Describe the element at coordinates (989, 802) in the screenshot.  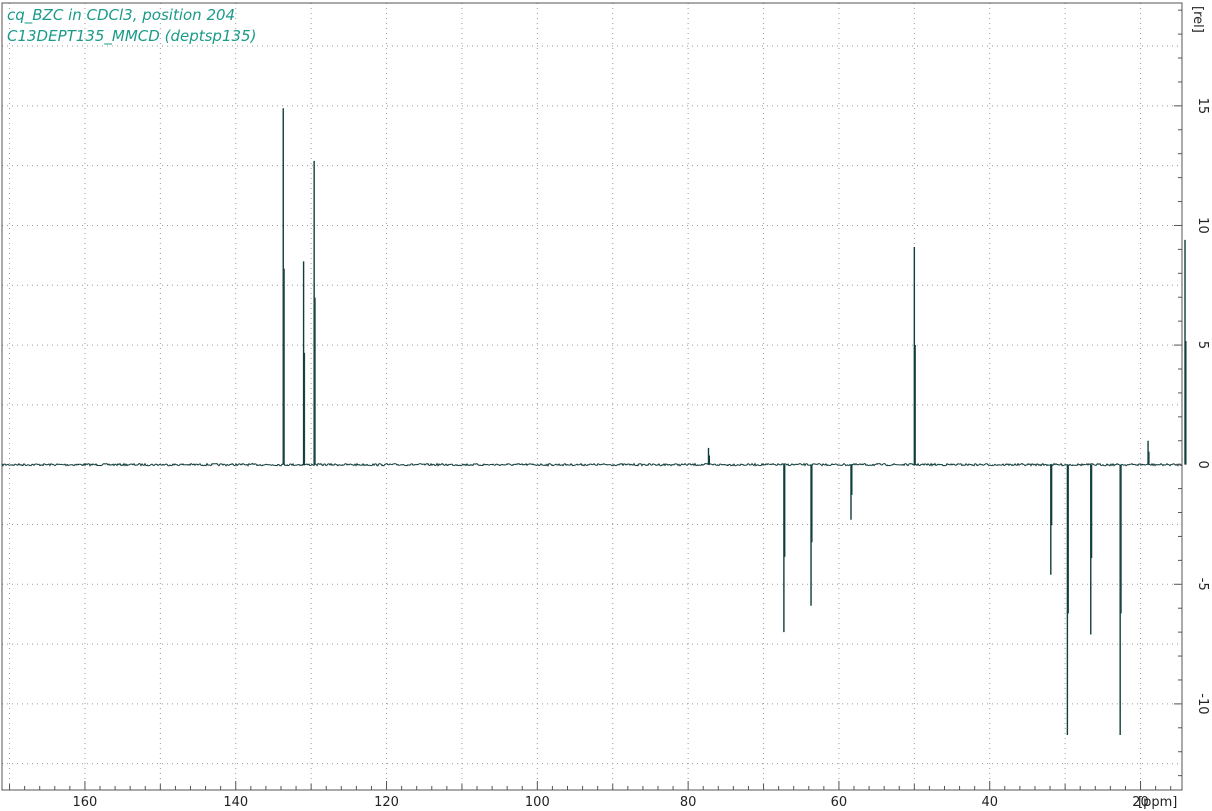
I see `x-tick-label: 40` at that location.